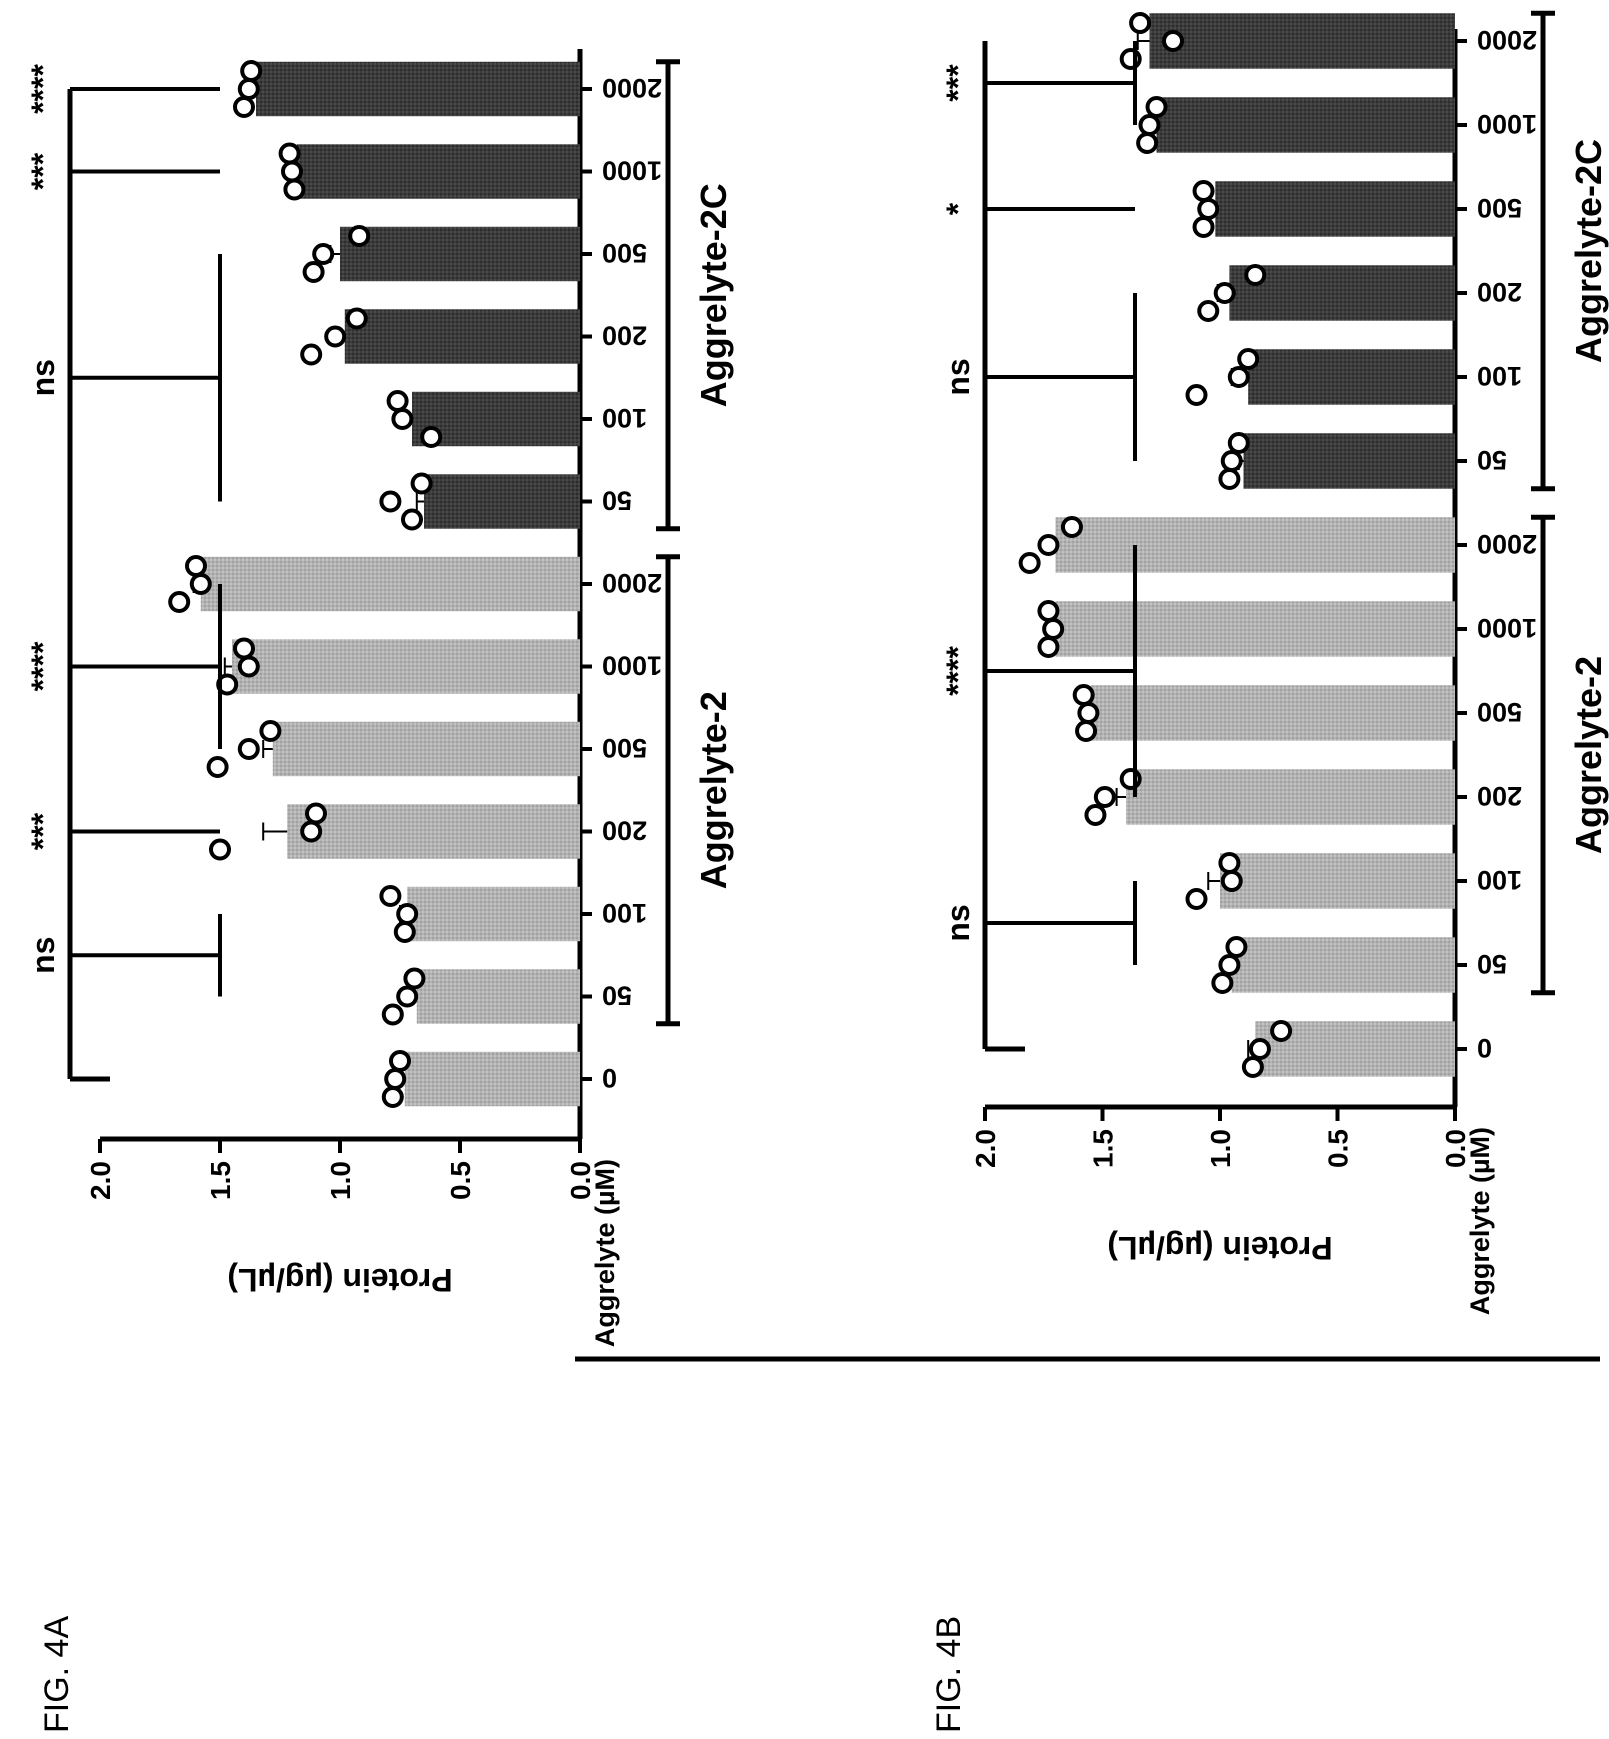  Describe the element at coordinates (609, 1078) in the screenshot. I see `category-tick-label: 0` at that location.